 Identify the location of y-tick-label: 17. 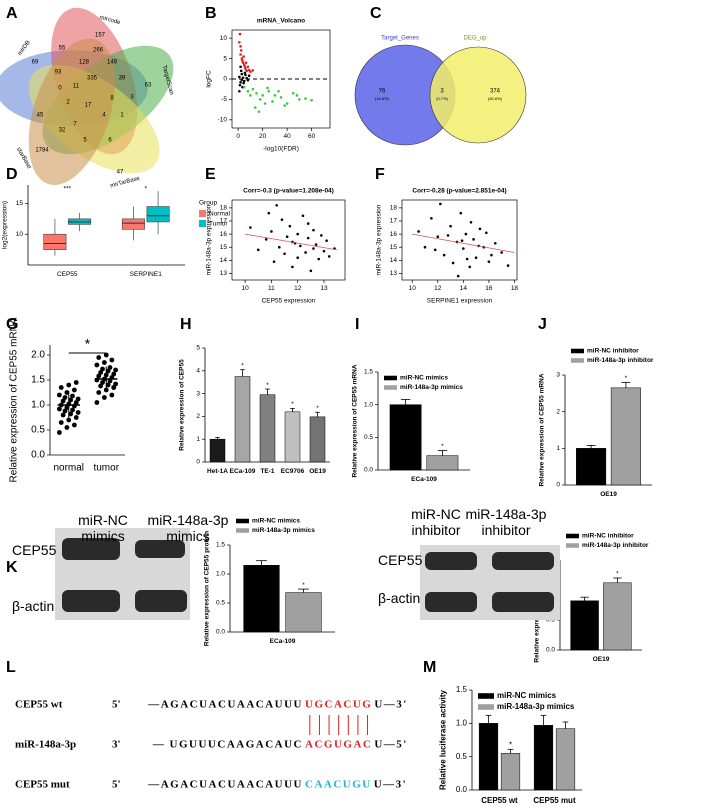
(224, 221).